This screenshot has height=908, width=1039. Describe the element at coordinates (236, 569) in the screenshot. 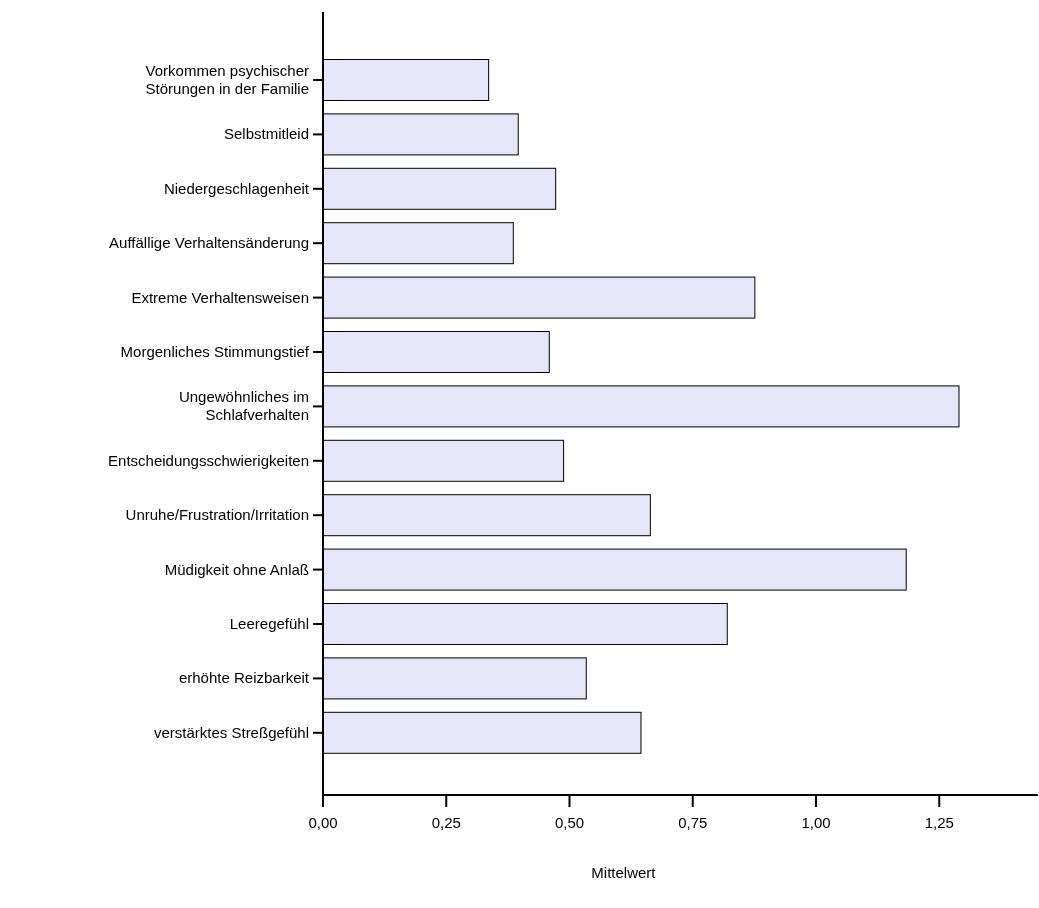

I see `y-tick-label: Müdigkeit ohne Anlaß` at that location.